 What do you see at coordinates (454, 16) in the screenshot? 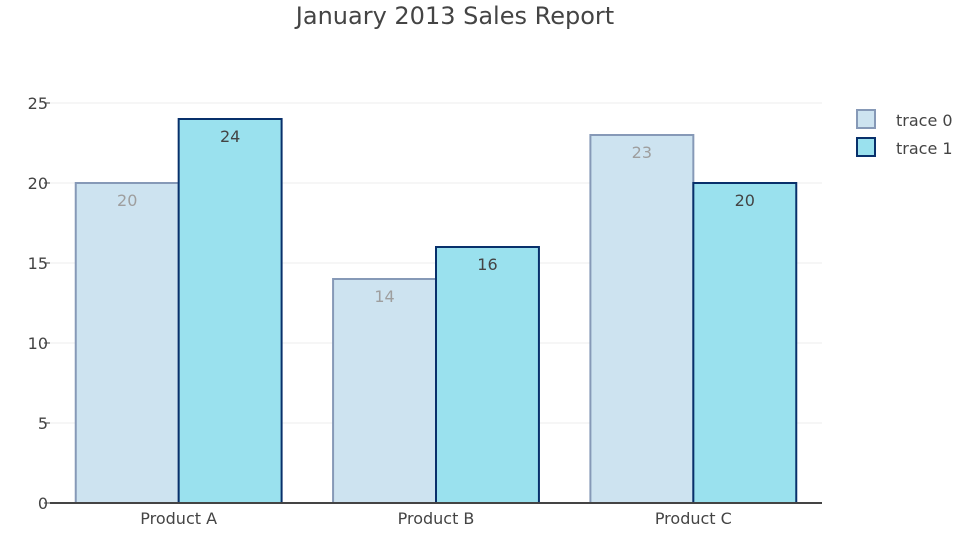
I see `chart-title: January 2013 Sales Report` at bounding box center [454, 16].